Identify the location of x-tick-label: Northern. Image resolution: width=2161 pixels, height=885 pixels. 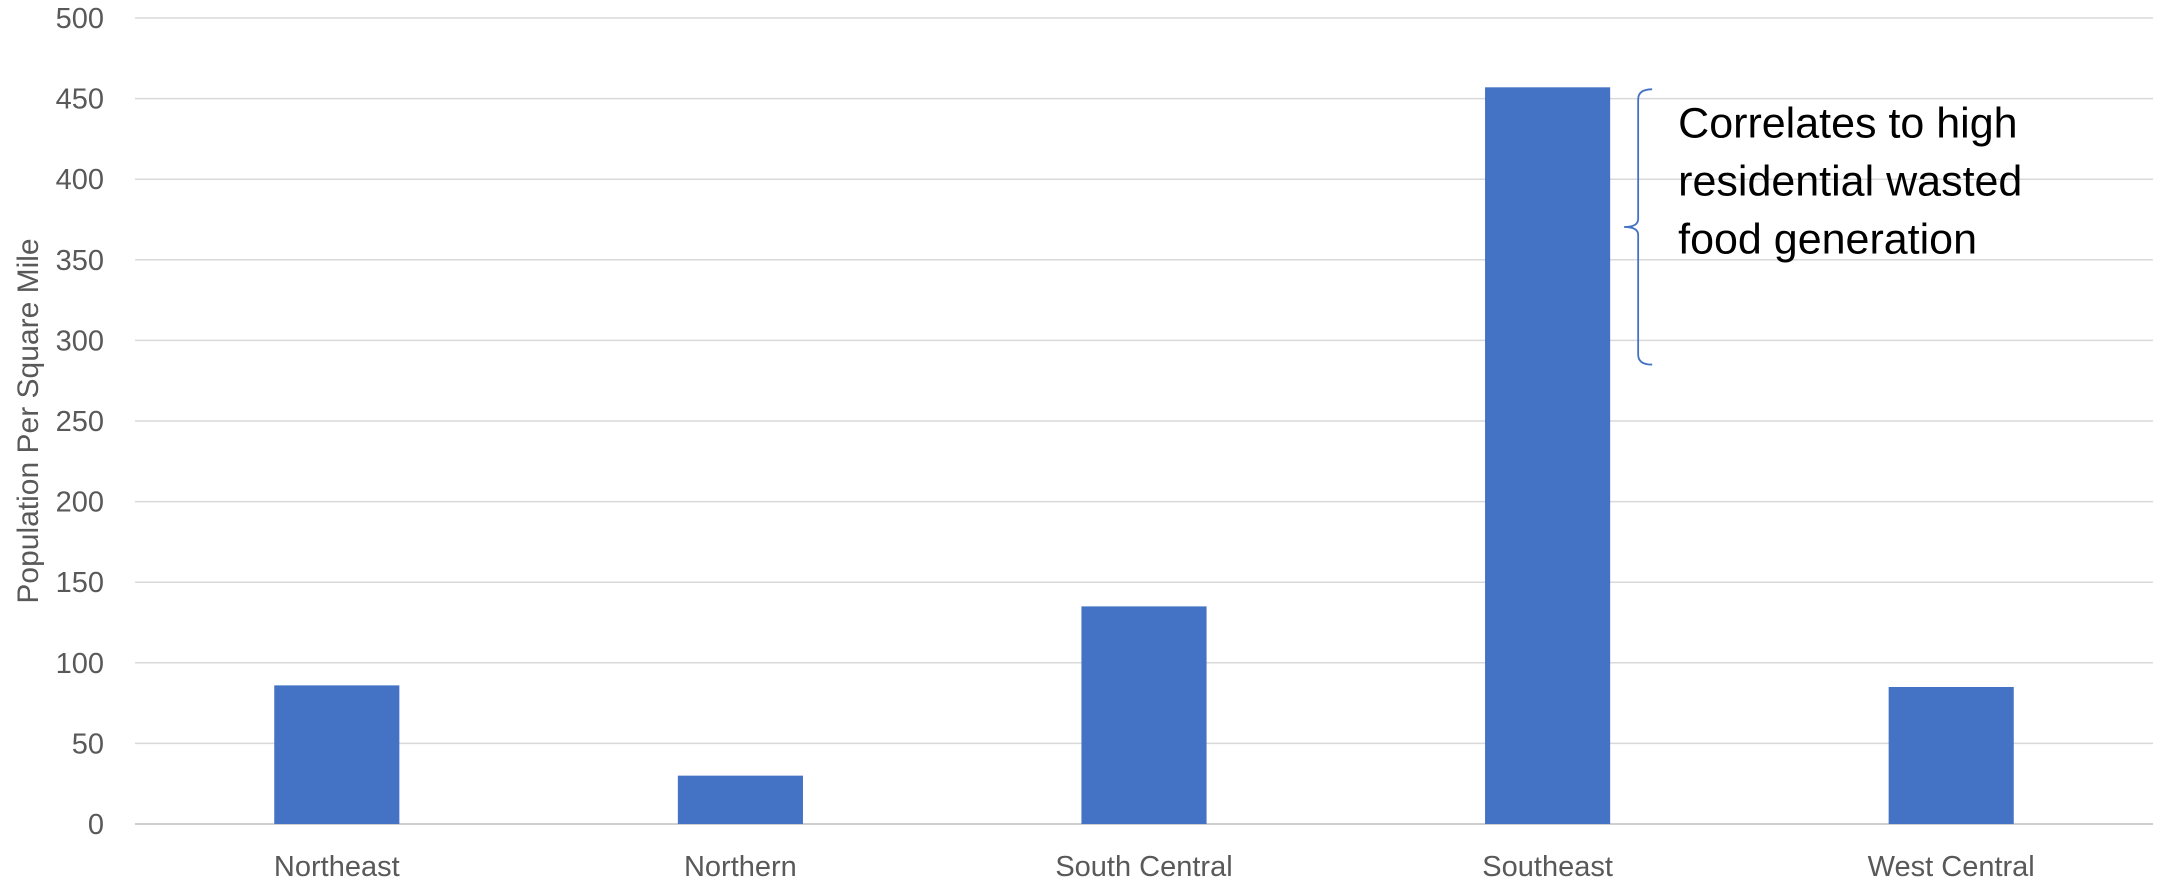
(740, 865).